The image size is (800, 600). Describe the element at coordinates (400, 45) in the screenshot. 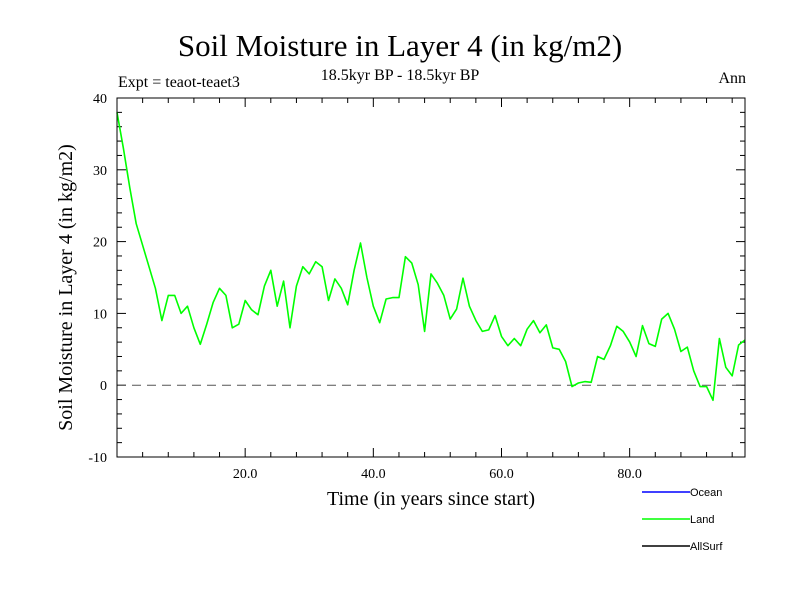

I see `chart-title: Soil Moisture in Layer 4 (in kg/m2)` at that location.